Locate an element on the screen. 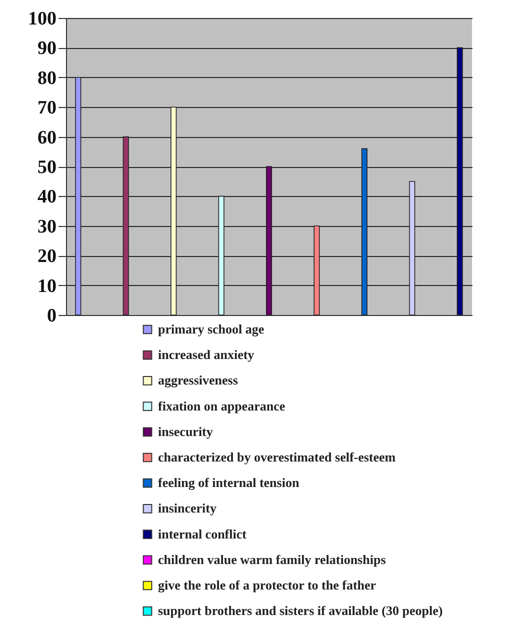  y-tick-label: 40 is located at coordinates (47, 197).